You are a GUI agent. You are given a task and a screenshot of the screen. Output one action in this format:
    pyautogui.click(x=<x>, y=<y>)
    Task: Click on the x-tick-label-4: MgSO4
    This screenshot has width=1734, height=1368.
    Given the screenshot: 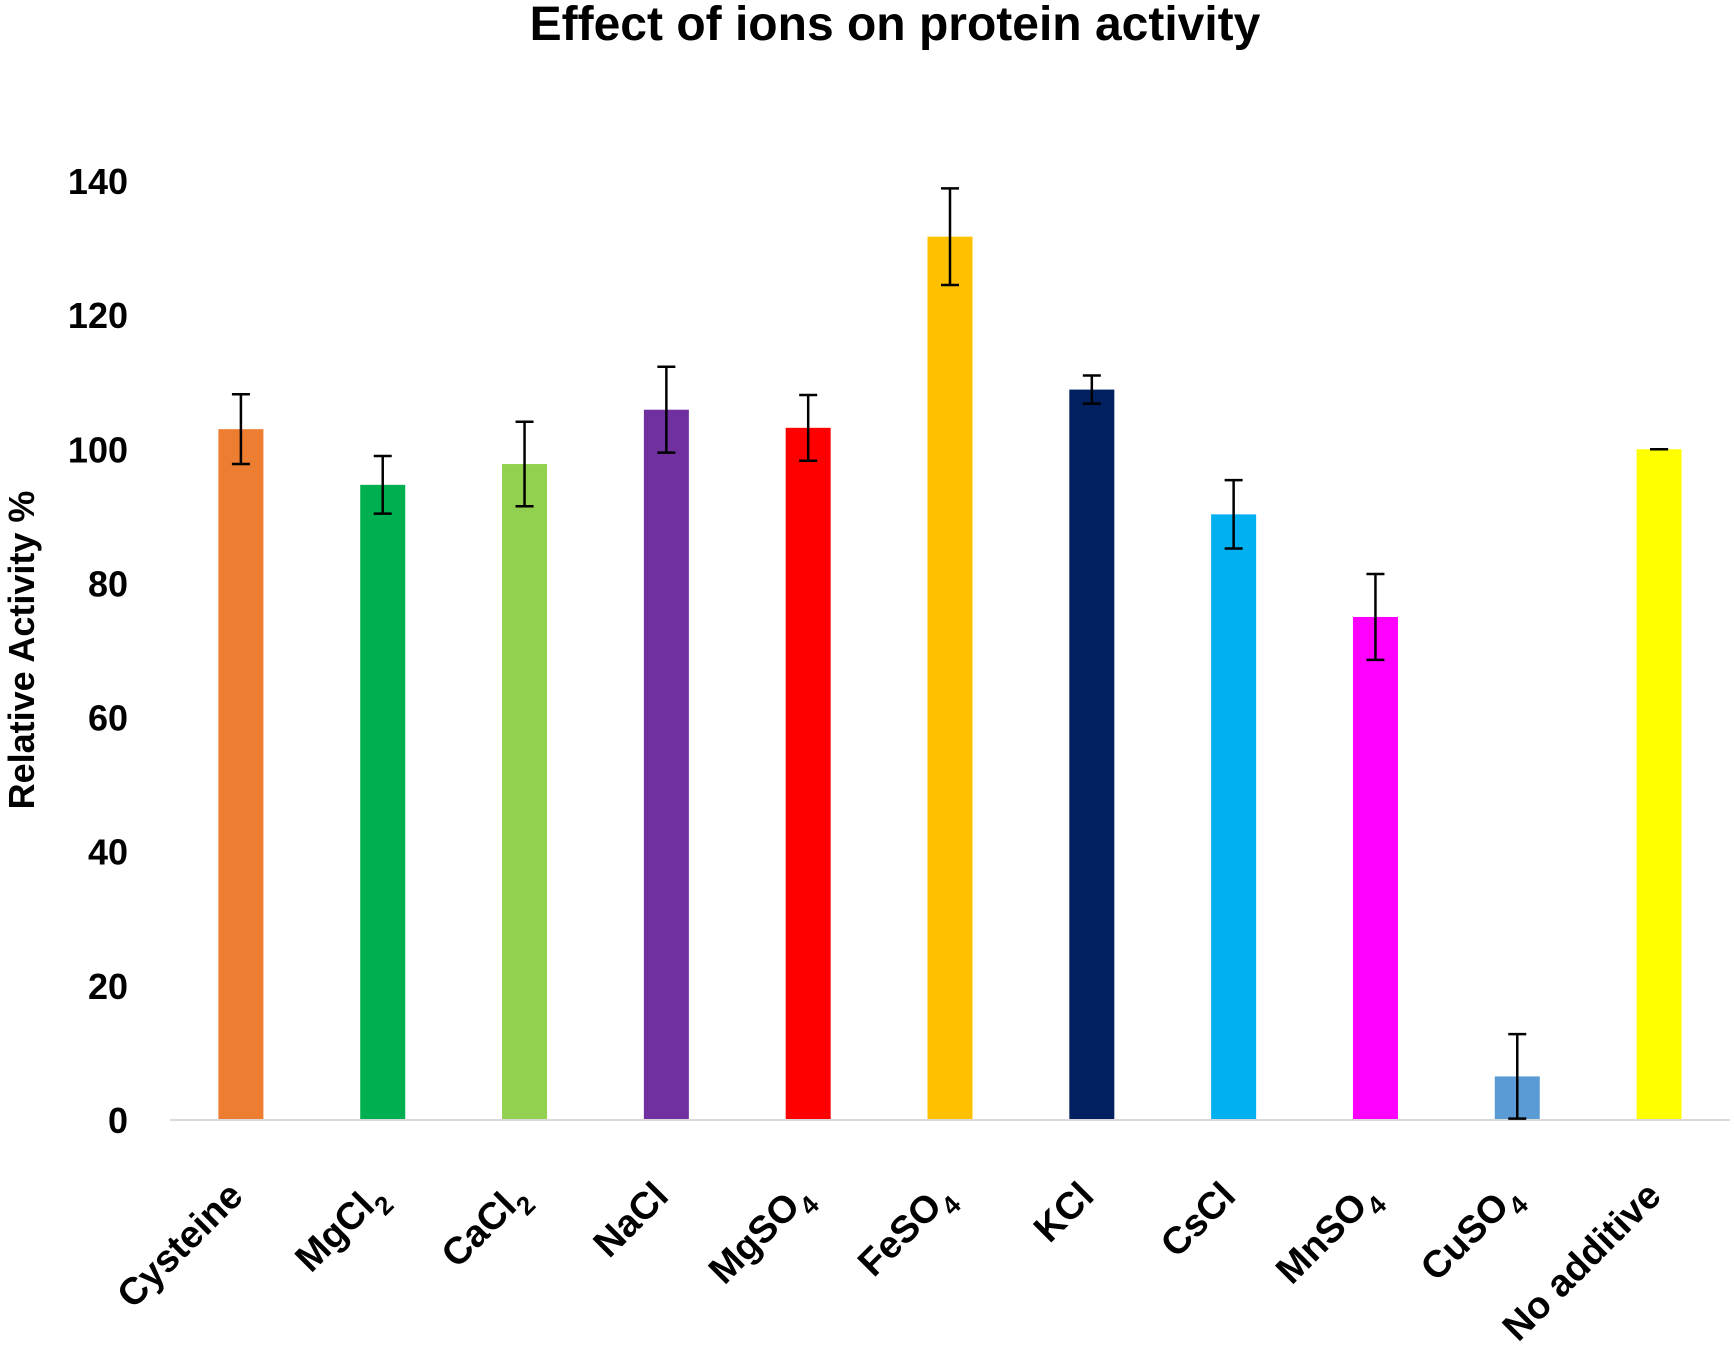 What is the action you would take?
    pyautogui.click(x=763, y=1236)
    